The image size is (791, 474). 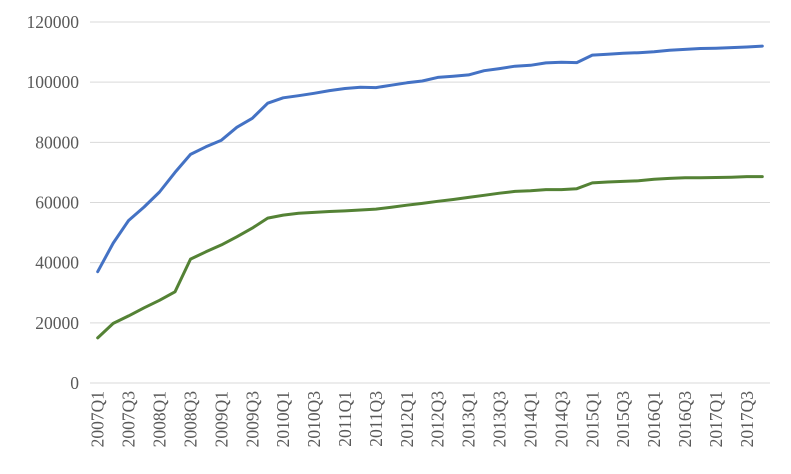 What do you see at coordinates (283, 419) in the screenshot?
I see `x-axis-tick-label: 2010Q1` at bounding box center [283, 419].